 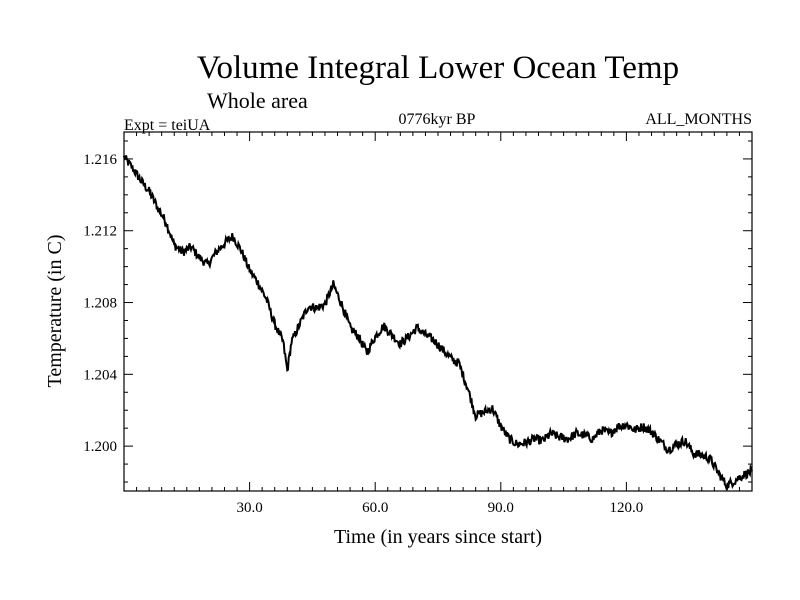 I want to click on x-tick-label: 60.0, so click(x=375, y=508).